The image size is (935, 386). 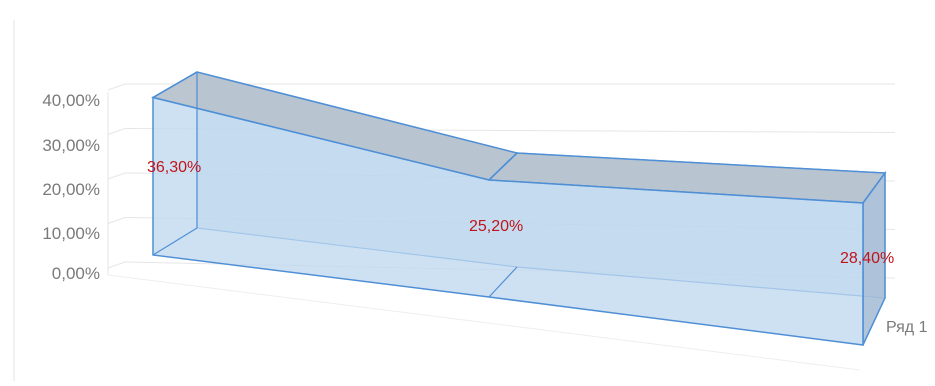 What do you see at coordinates (76, 273) in the screenshot?
I see `y-tick-label: 0,00%` at bounding box center [76, 273].